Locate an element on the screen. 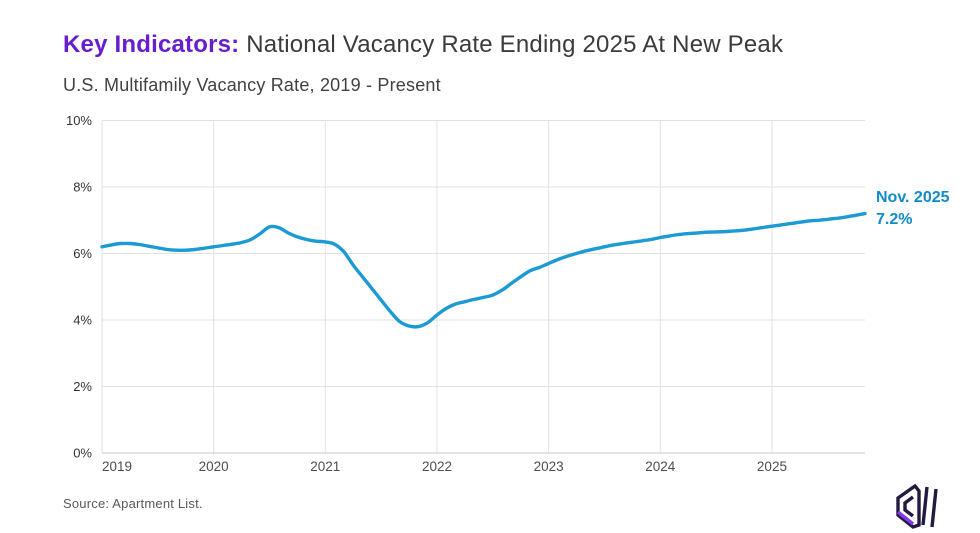  x-axis-tick-label: 2021 is located at coordinates (325, 466).